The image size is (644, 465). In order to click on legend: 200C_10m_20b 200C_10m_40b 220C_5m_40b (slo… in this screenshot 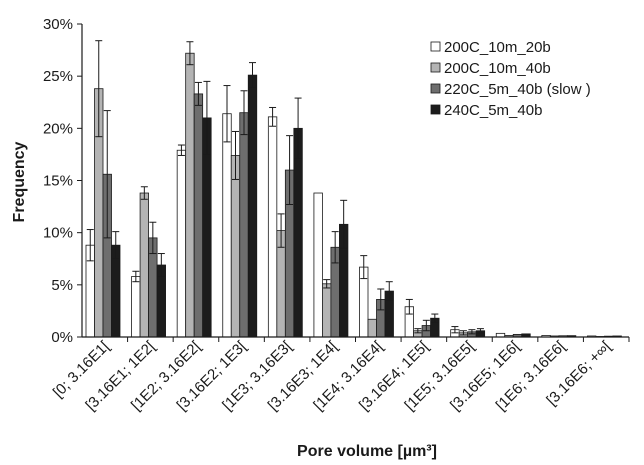, I will do `click(510, 79)`.